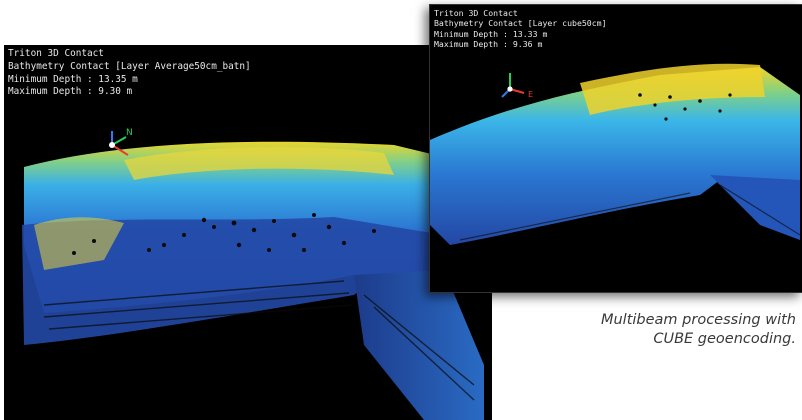  What do you see at coordinates (724, 339) in the screenshot?
I see `caption-line: CUBE geoencoding.` at bounding box center [724, 339].